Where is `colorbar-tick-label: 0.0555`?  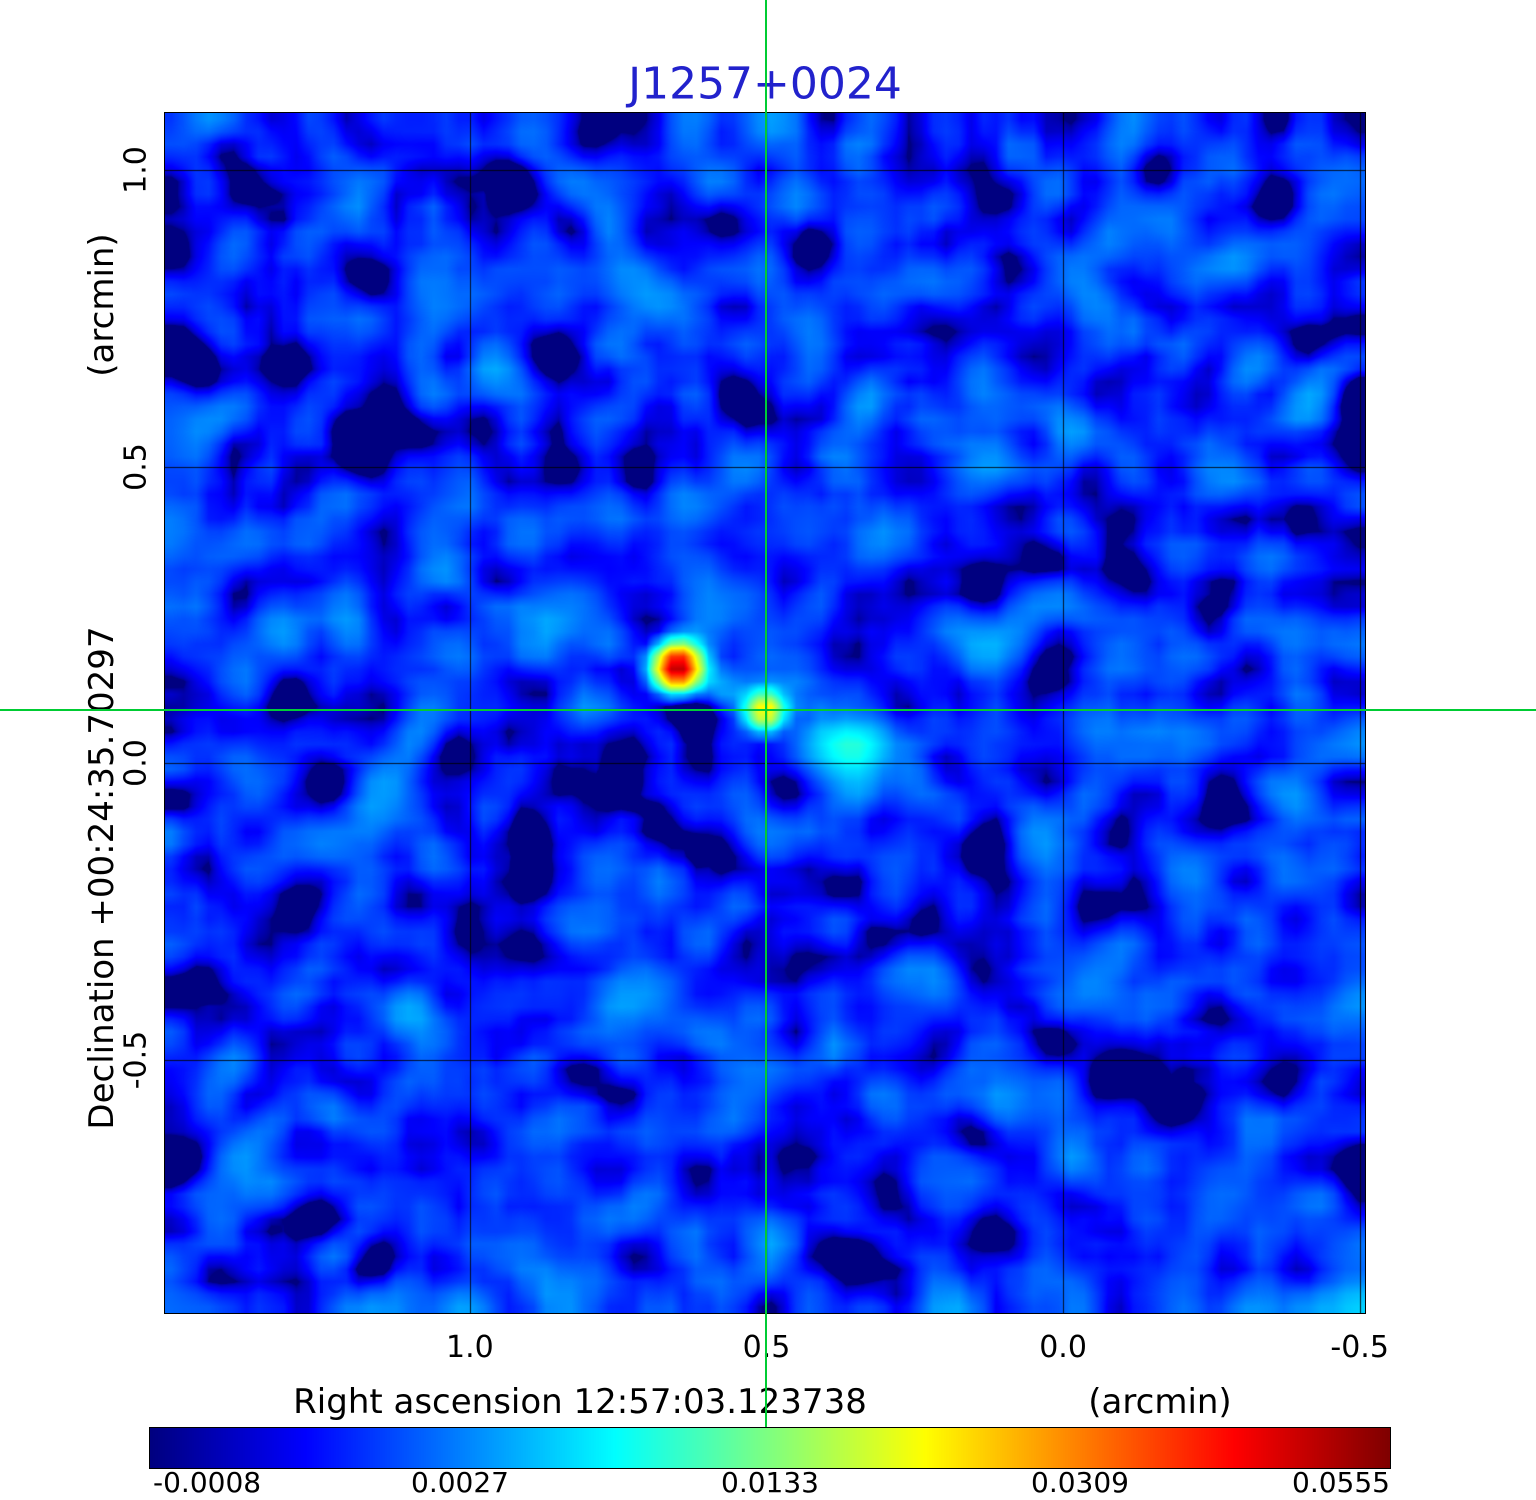 colorbar-tick-label: 0.0555 is located at coordinates (1341, 1482).